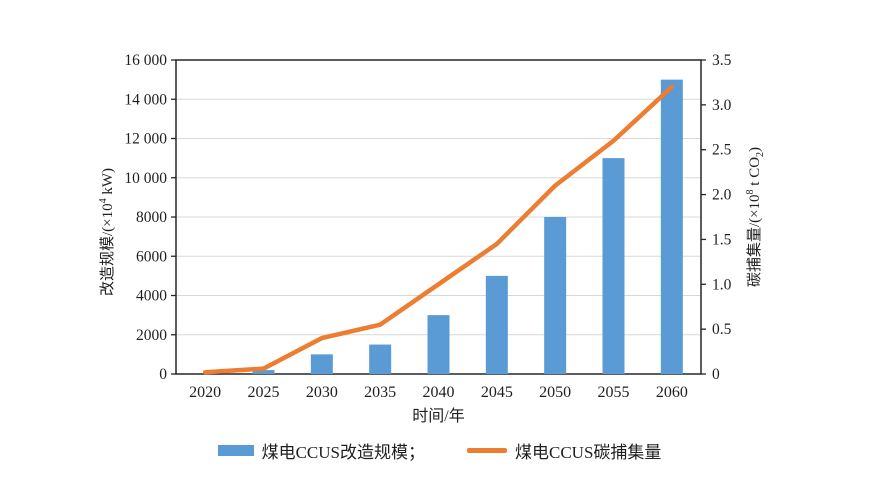  What do you see at coordinates (321, 364) in the screenshot?
I see `bar-2030` at bounding box center [321, 364].